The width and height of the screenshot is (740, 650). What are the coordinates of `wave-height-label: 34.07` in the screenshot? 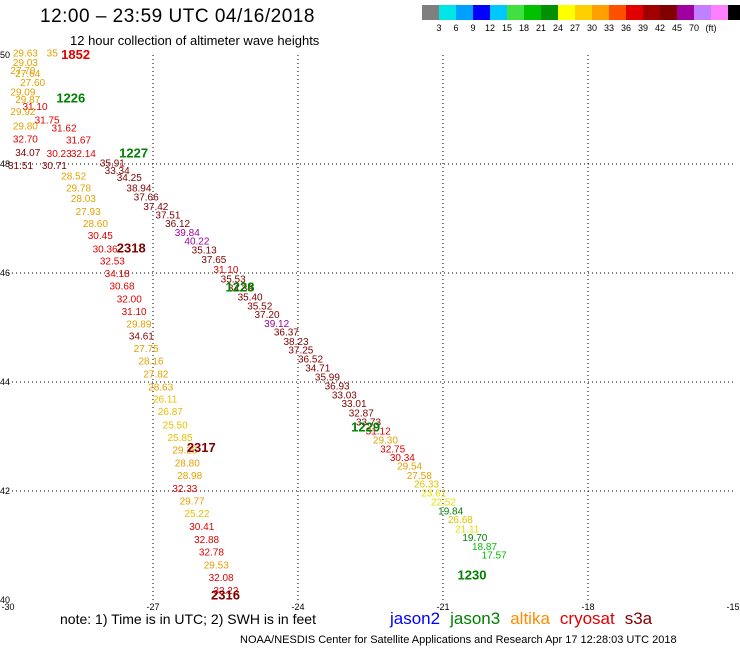 It's located at (27, 153).